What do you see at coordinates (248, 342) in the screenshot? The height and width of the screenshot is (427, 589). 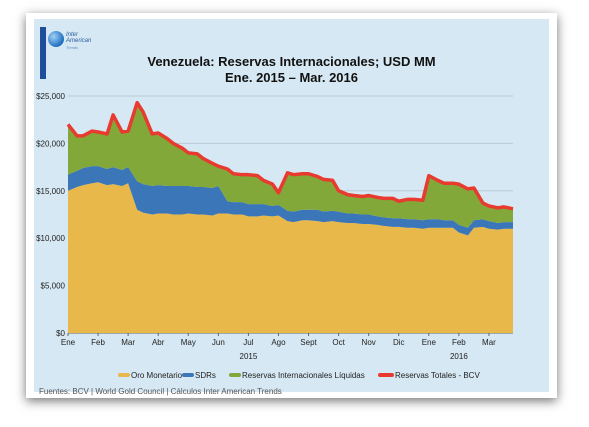 I see `x-tick-label: Jul` at bounding box center [248, 342].